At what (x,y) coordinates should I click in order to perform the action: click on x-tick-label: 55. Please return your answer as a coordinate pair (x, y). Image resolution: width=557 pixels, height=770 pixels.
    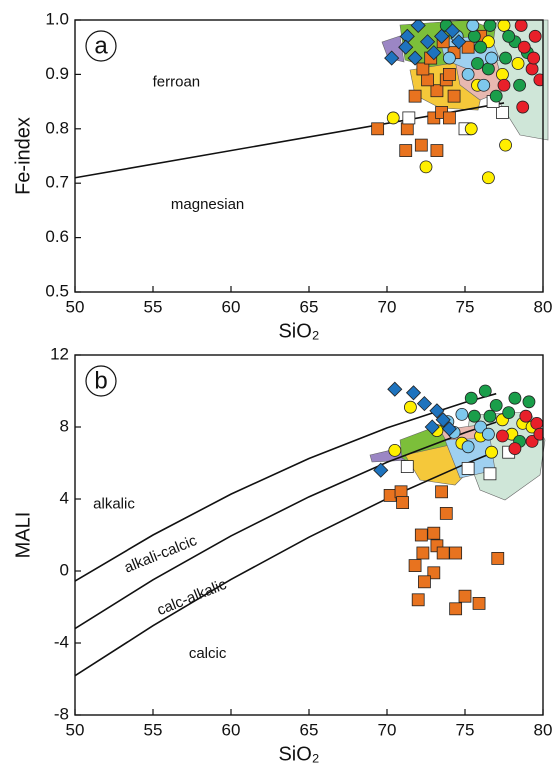
    Looking at the image, I should click on (153, 729).